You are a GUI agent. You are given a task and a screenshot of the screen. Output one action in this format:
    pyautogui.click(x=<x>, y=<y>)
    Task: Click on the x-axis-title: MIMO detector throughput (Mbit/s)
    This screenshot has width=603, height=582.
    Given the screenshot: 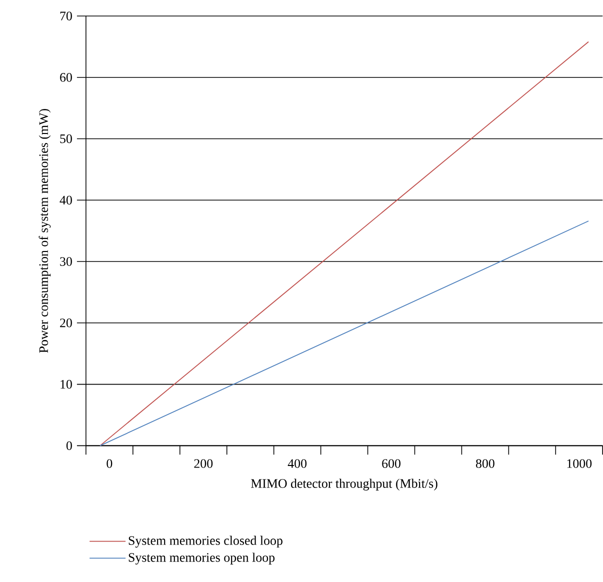 What is the action you would take?
    pyautogui.click(x=344, y=484)
    